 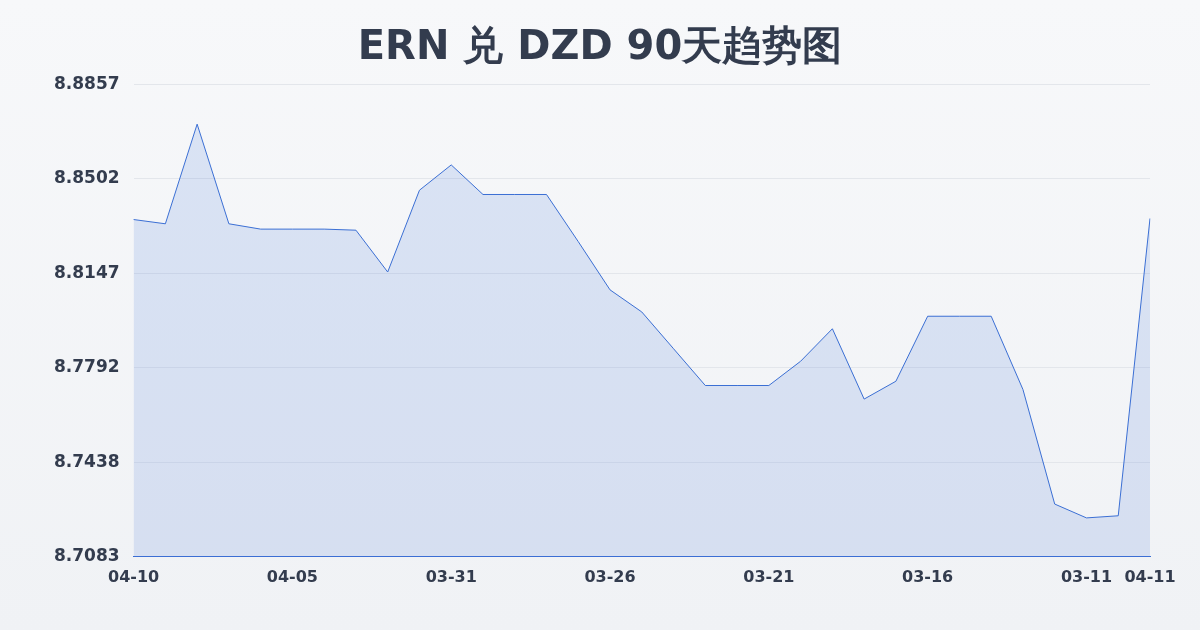 What do you see at coordinates (600, 45) in the screenshot?
I see `chart-title: ERN 兑 DZD 90天趋势图` at bounding box center [600, 45].